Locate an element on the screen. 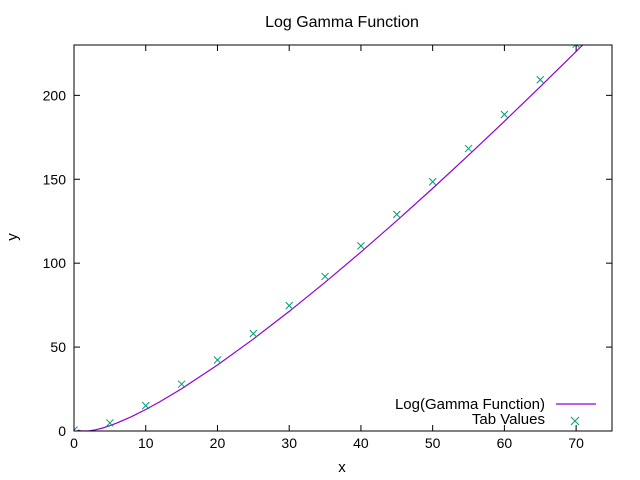  x-tick-label: 60 is located at coordinates (505, 443).